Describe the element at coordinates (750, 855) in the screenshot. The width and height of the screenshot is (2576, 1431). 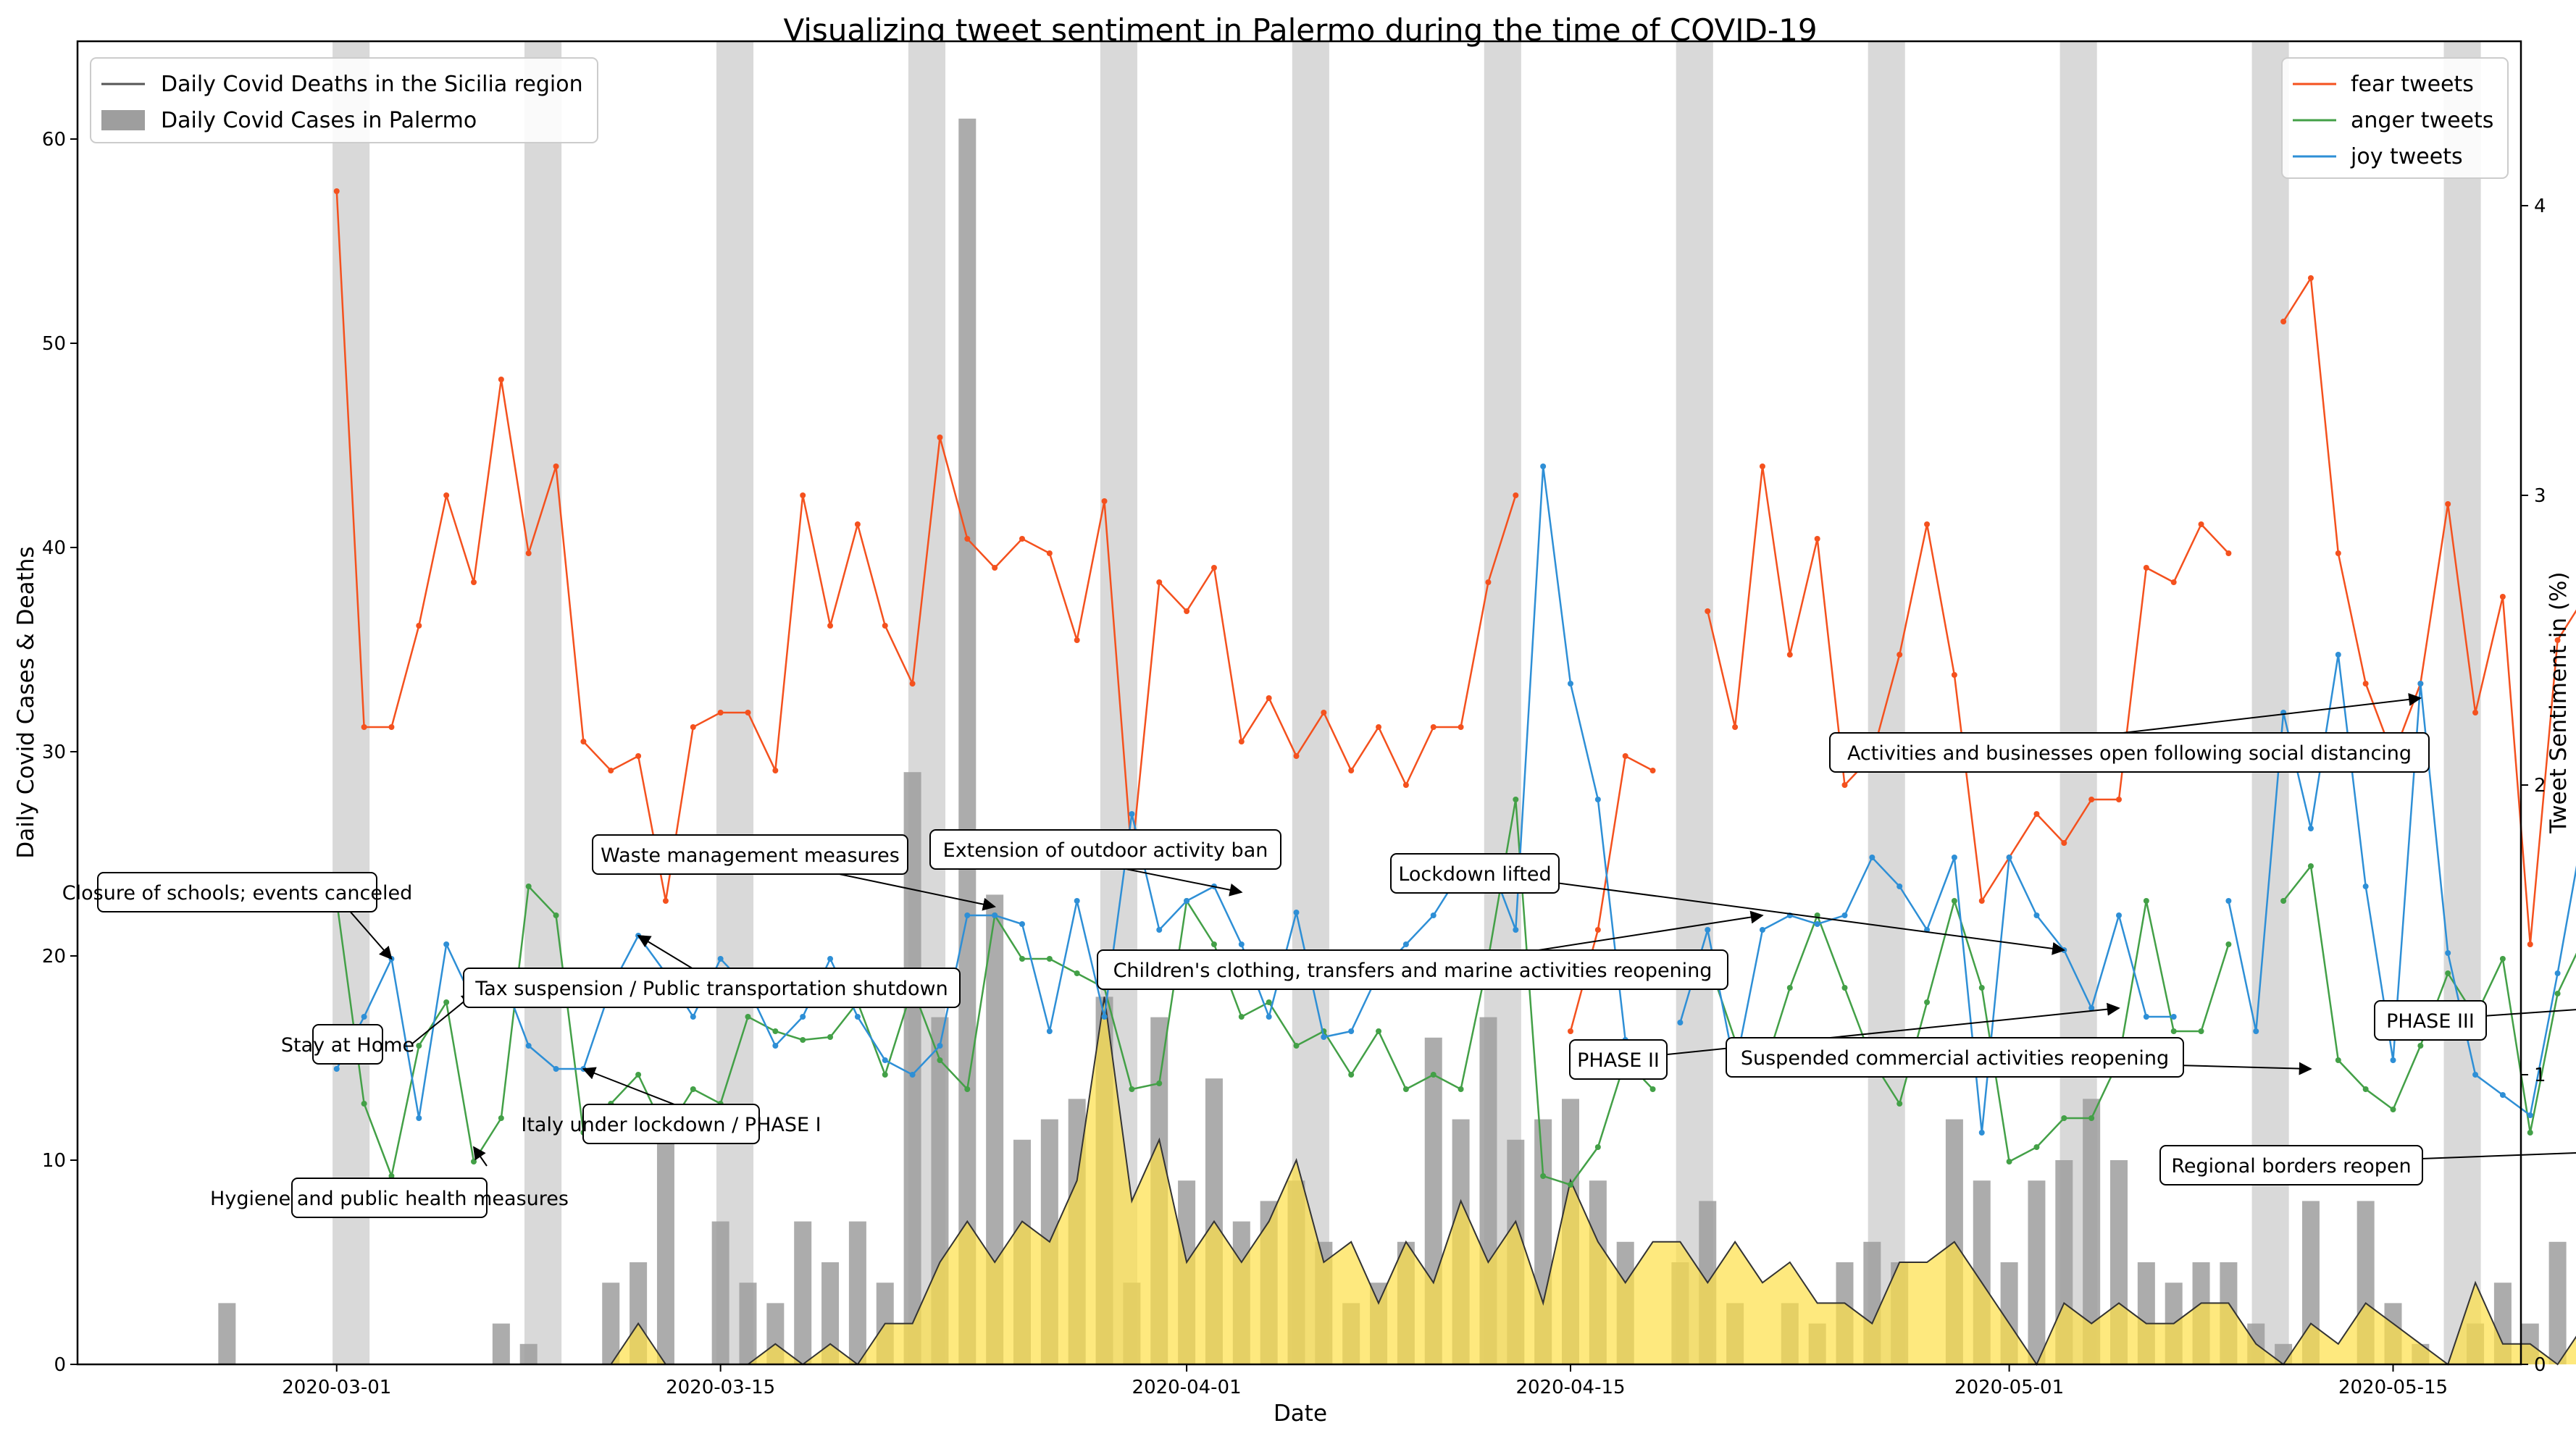
I see `annotation-label: Waste management measures` at that location.